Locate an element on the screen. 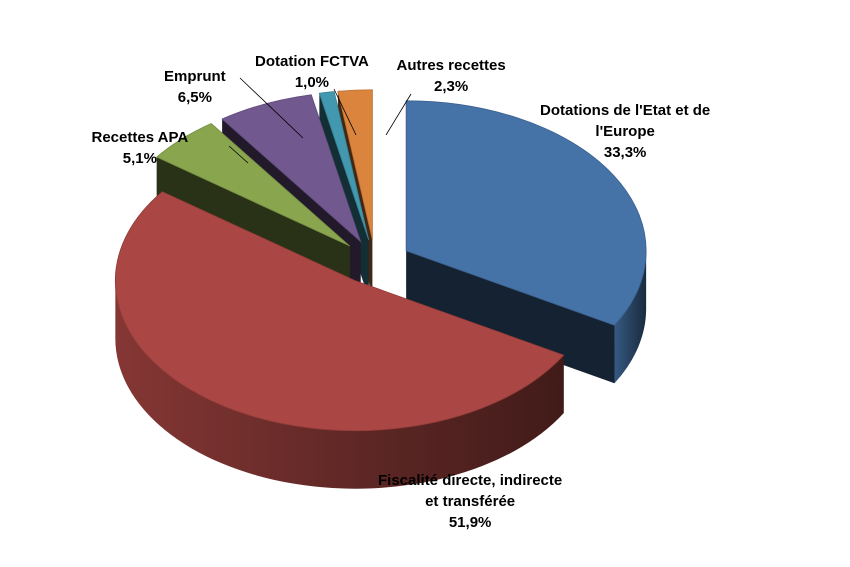 This screenshot has height=567, width=850. slice-label-line: Recettes APA is located at coordinates (140, 137).